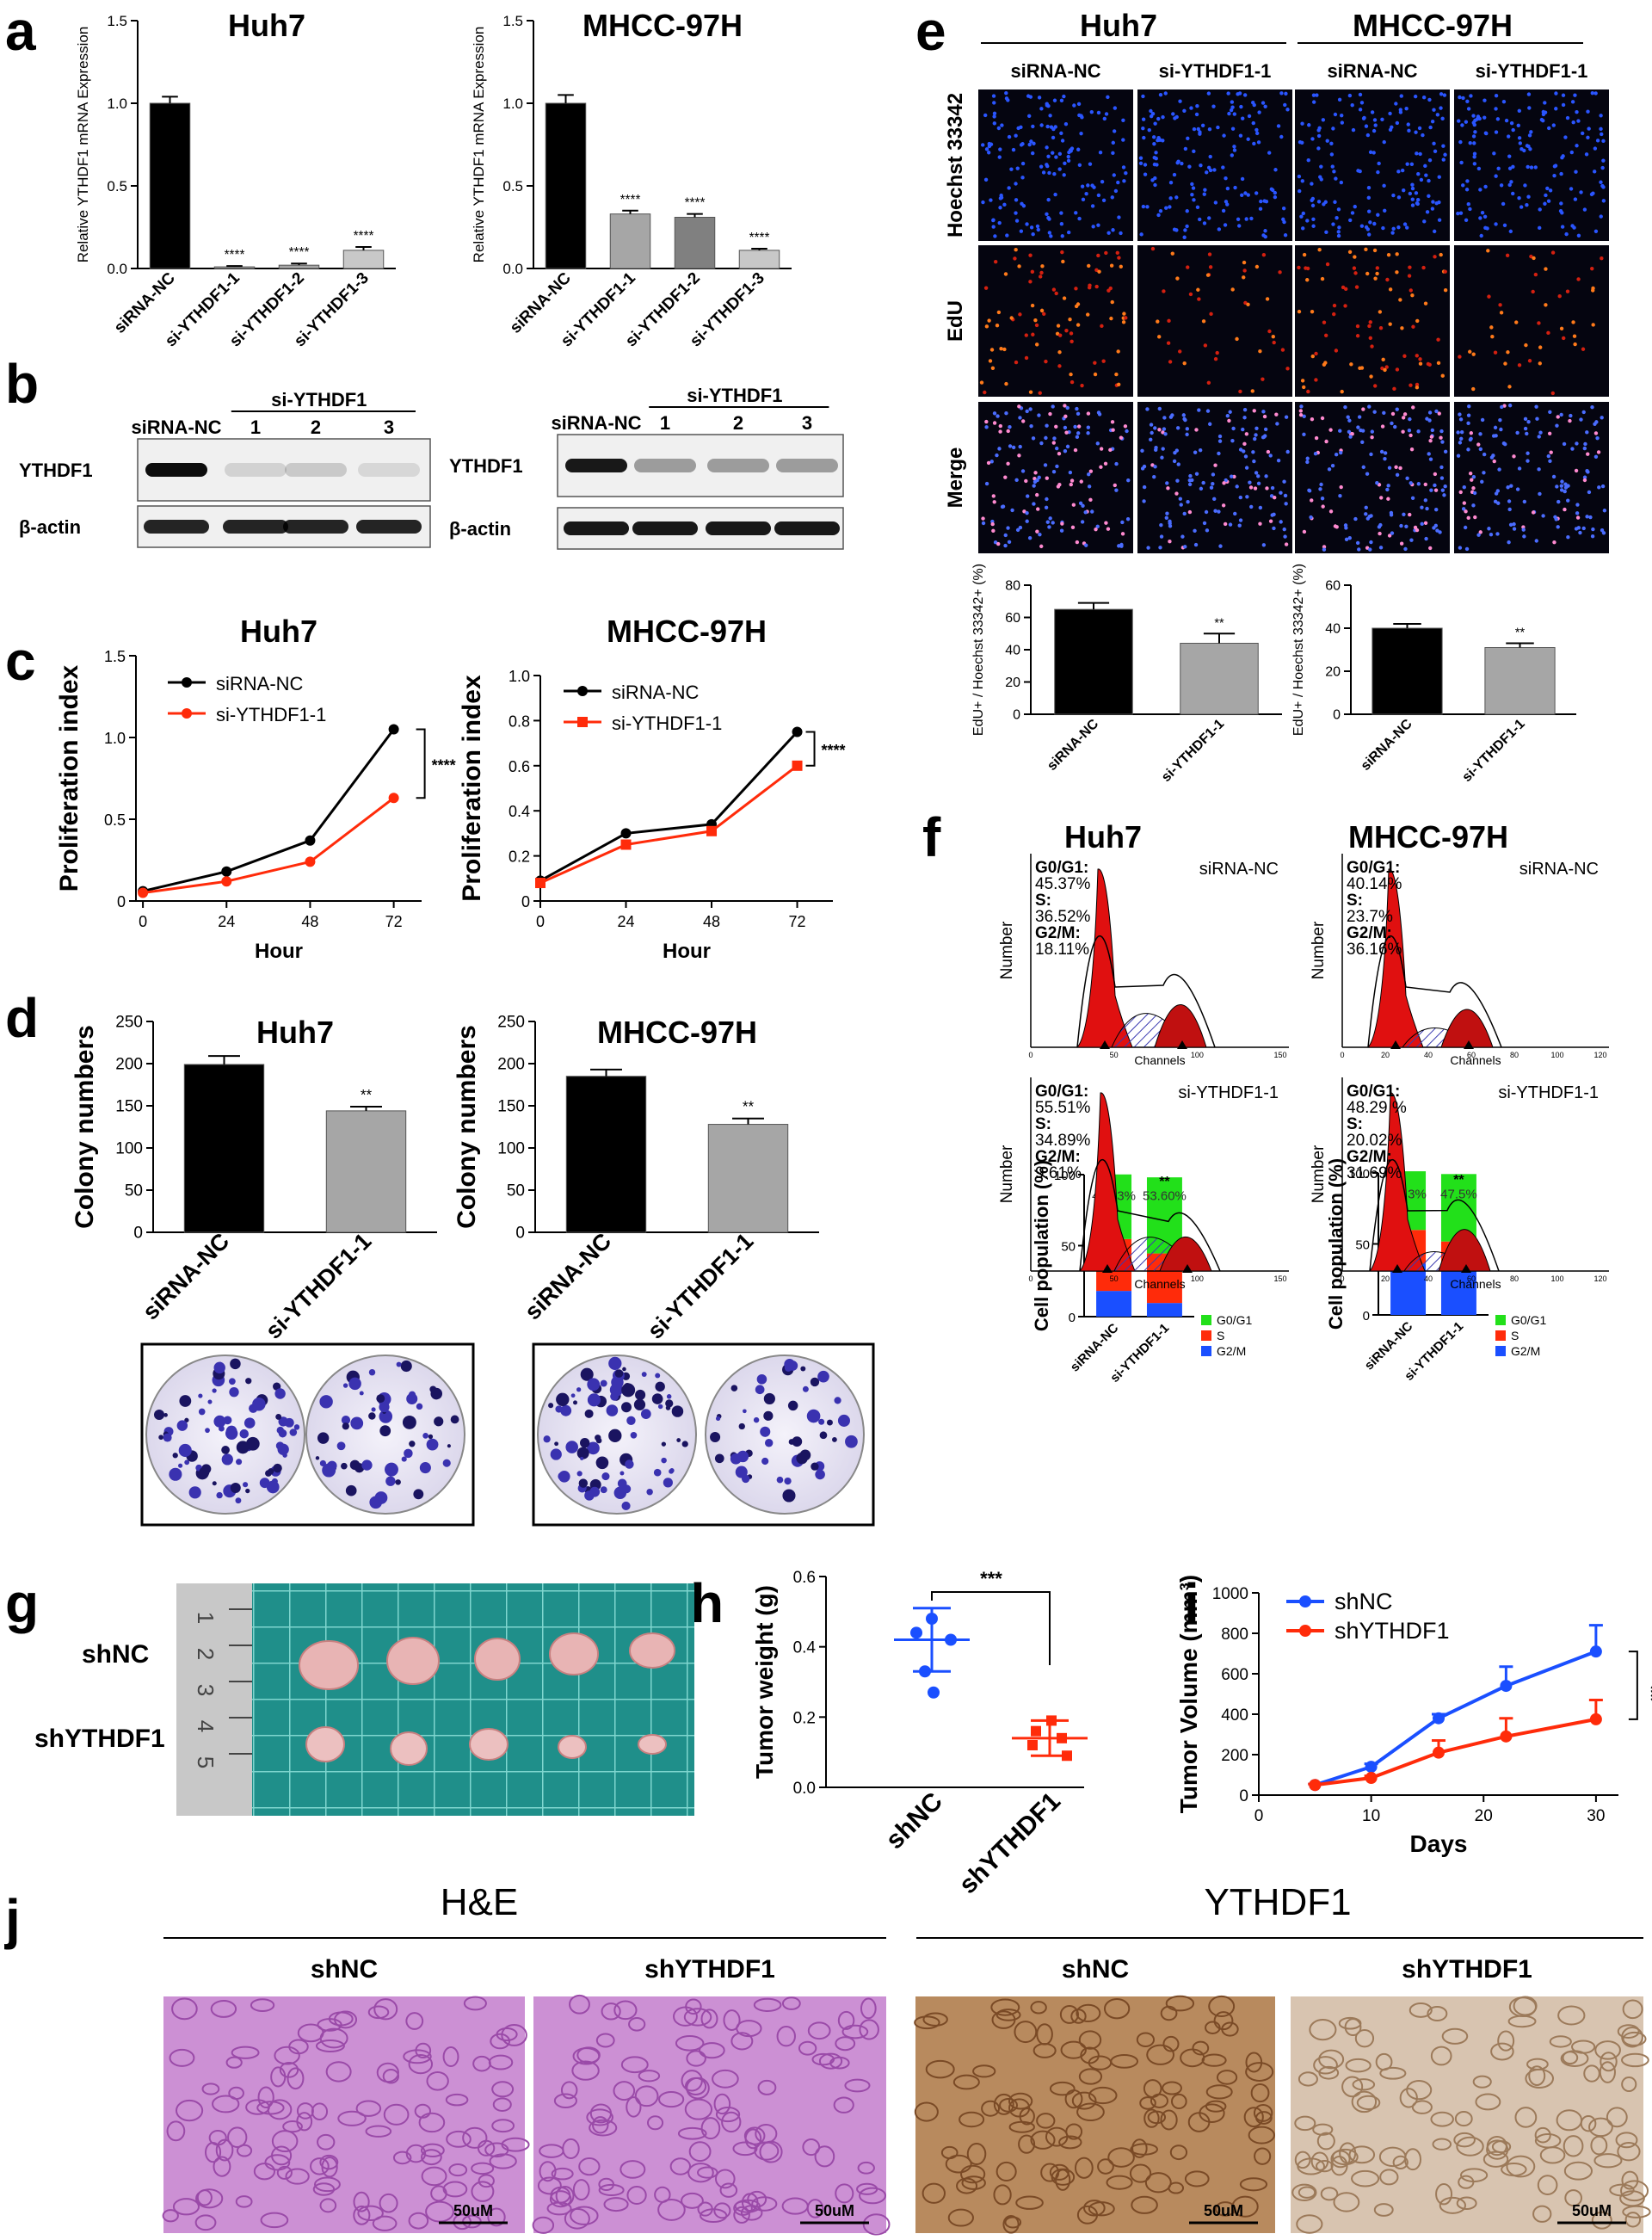 Image resolution: width=1652 pixels, height=2240 pixels. I want to click on segment-label: 53.60%, so click(1165, 1196).